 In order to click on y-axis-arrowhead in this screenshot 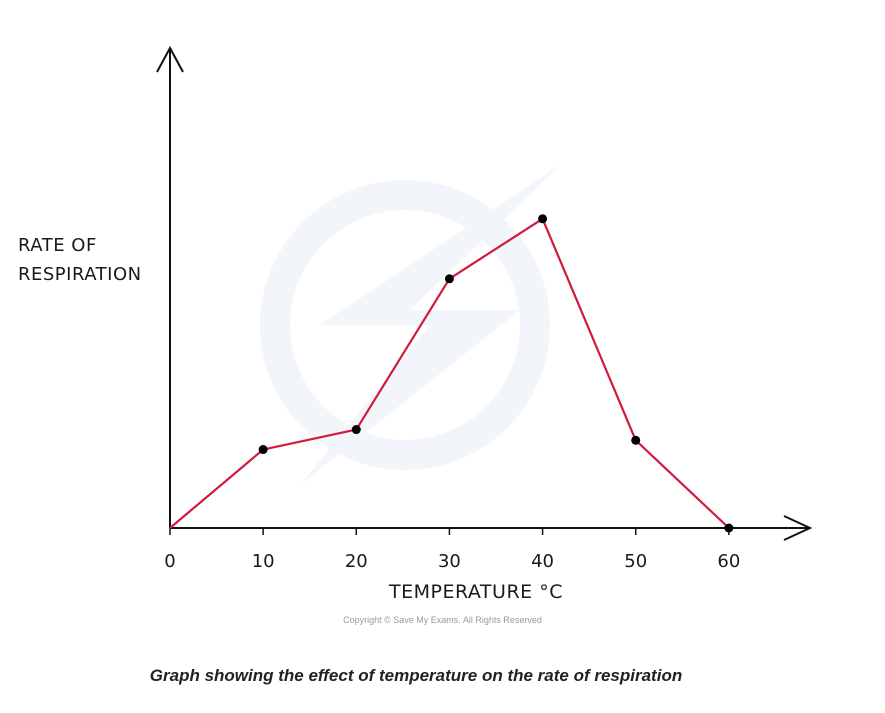, I will do `click(170, 59)`.